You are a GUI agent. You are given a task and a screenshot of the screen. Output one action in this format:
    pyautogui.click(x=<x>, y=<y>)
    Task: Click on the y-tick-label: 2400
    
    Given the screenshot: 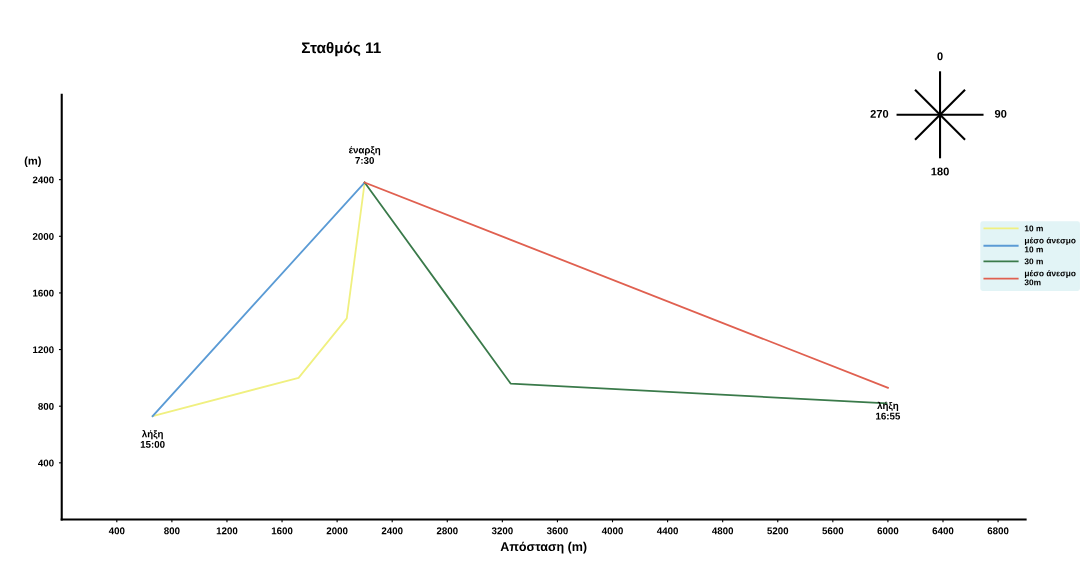 What is the action you would take?
    pyautogui.click(x=43, y=180)
    